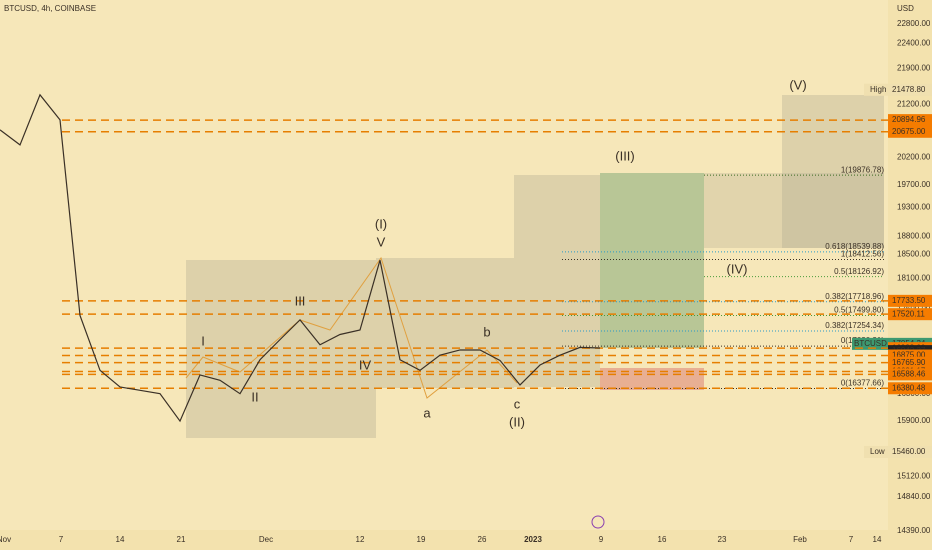 This screenshot has width=932, height=550. What do you see at coordinates (914, 496) in the screenshot?
I see `price-label: 14840.00` at bounding box center [914, 496].